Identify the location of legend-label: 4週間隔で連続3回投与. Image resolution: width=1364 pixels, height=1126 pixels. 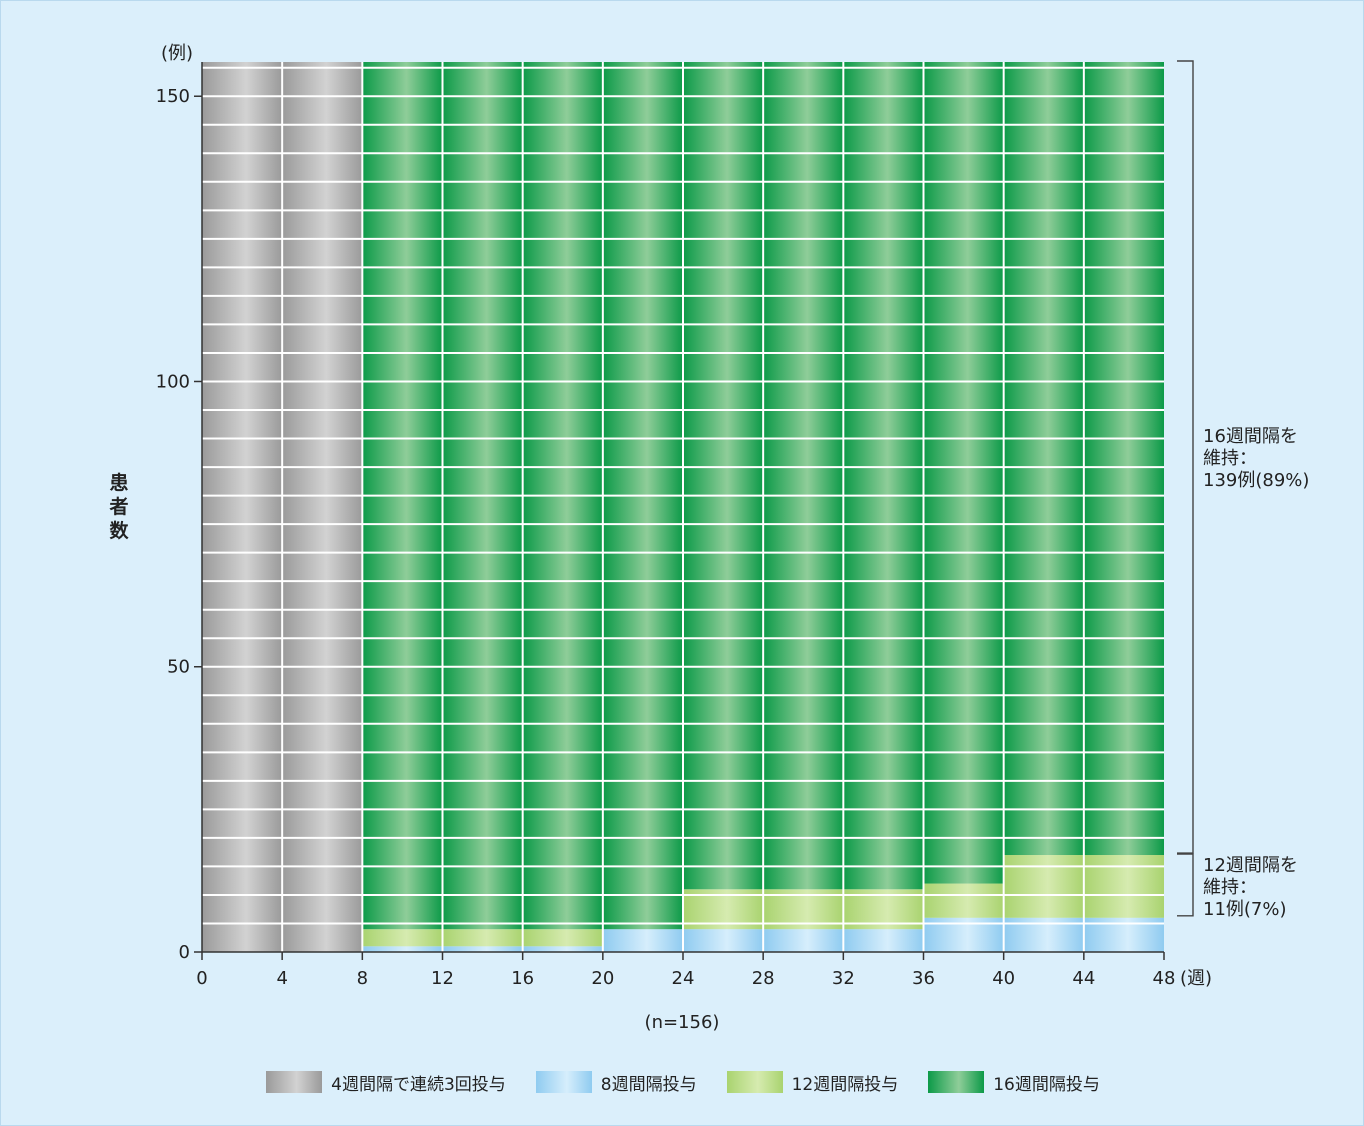
(418, 1084).